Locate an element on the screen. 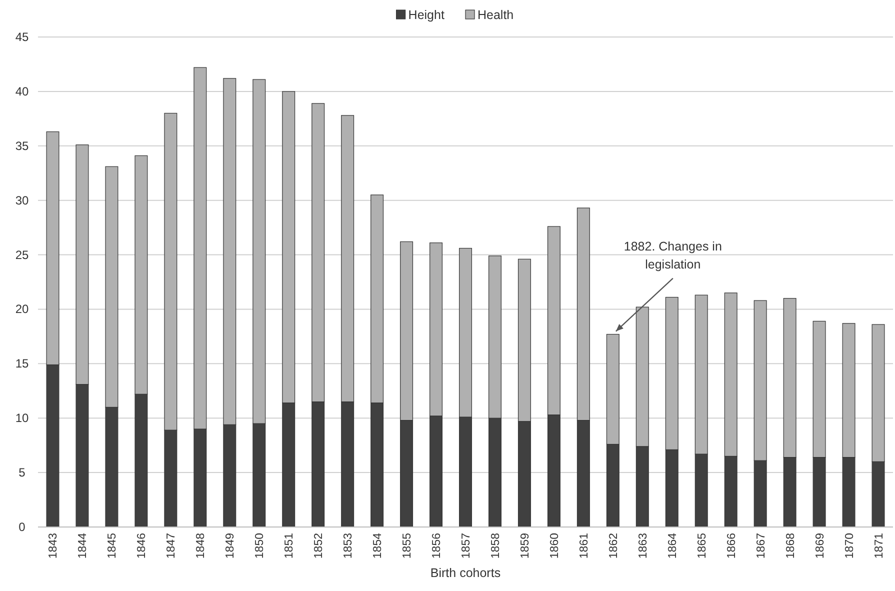  y-tick-label: 30 is located at coordinates (22, 200).